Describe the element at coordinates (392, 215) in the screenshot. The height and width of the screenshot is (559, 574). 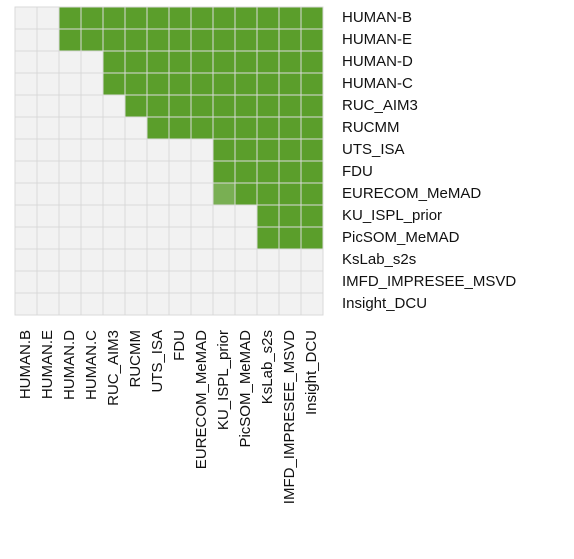
I see `row-label: KU_ISPL_prior` at that location.